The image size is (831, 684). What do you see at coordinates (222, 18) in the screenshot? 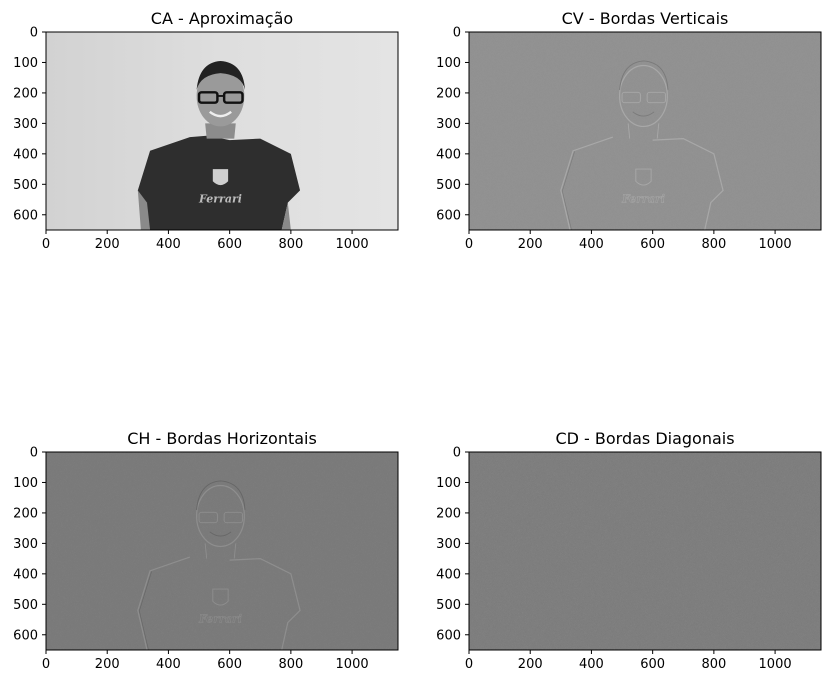
I see `subplot-title: CA - Aproximação` at bounding box center [222, 18].